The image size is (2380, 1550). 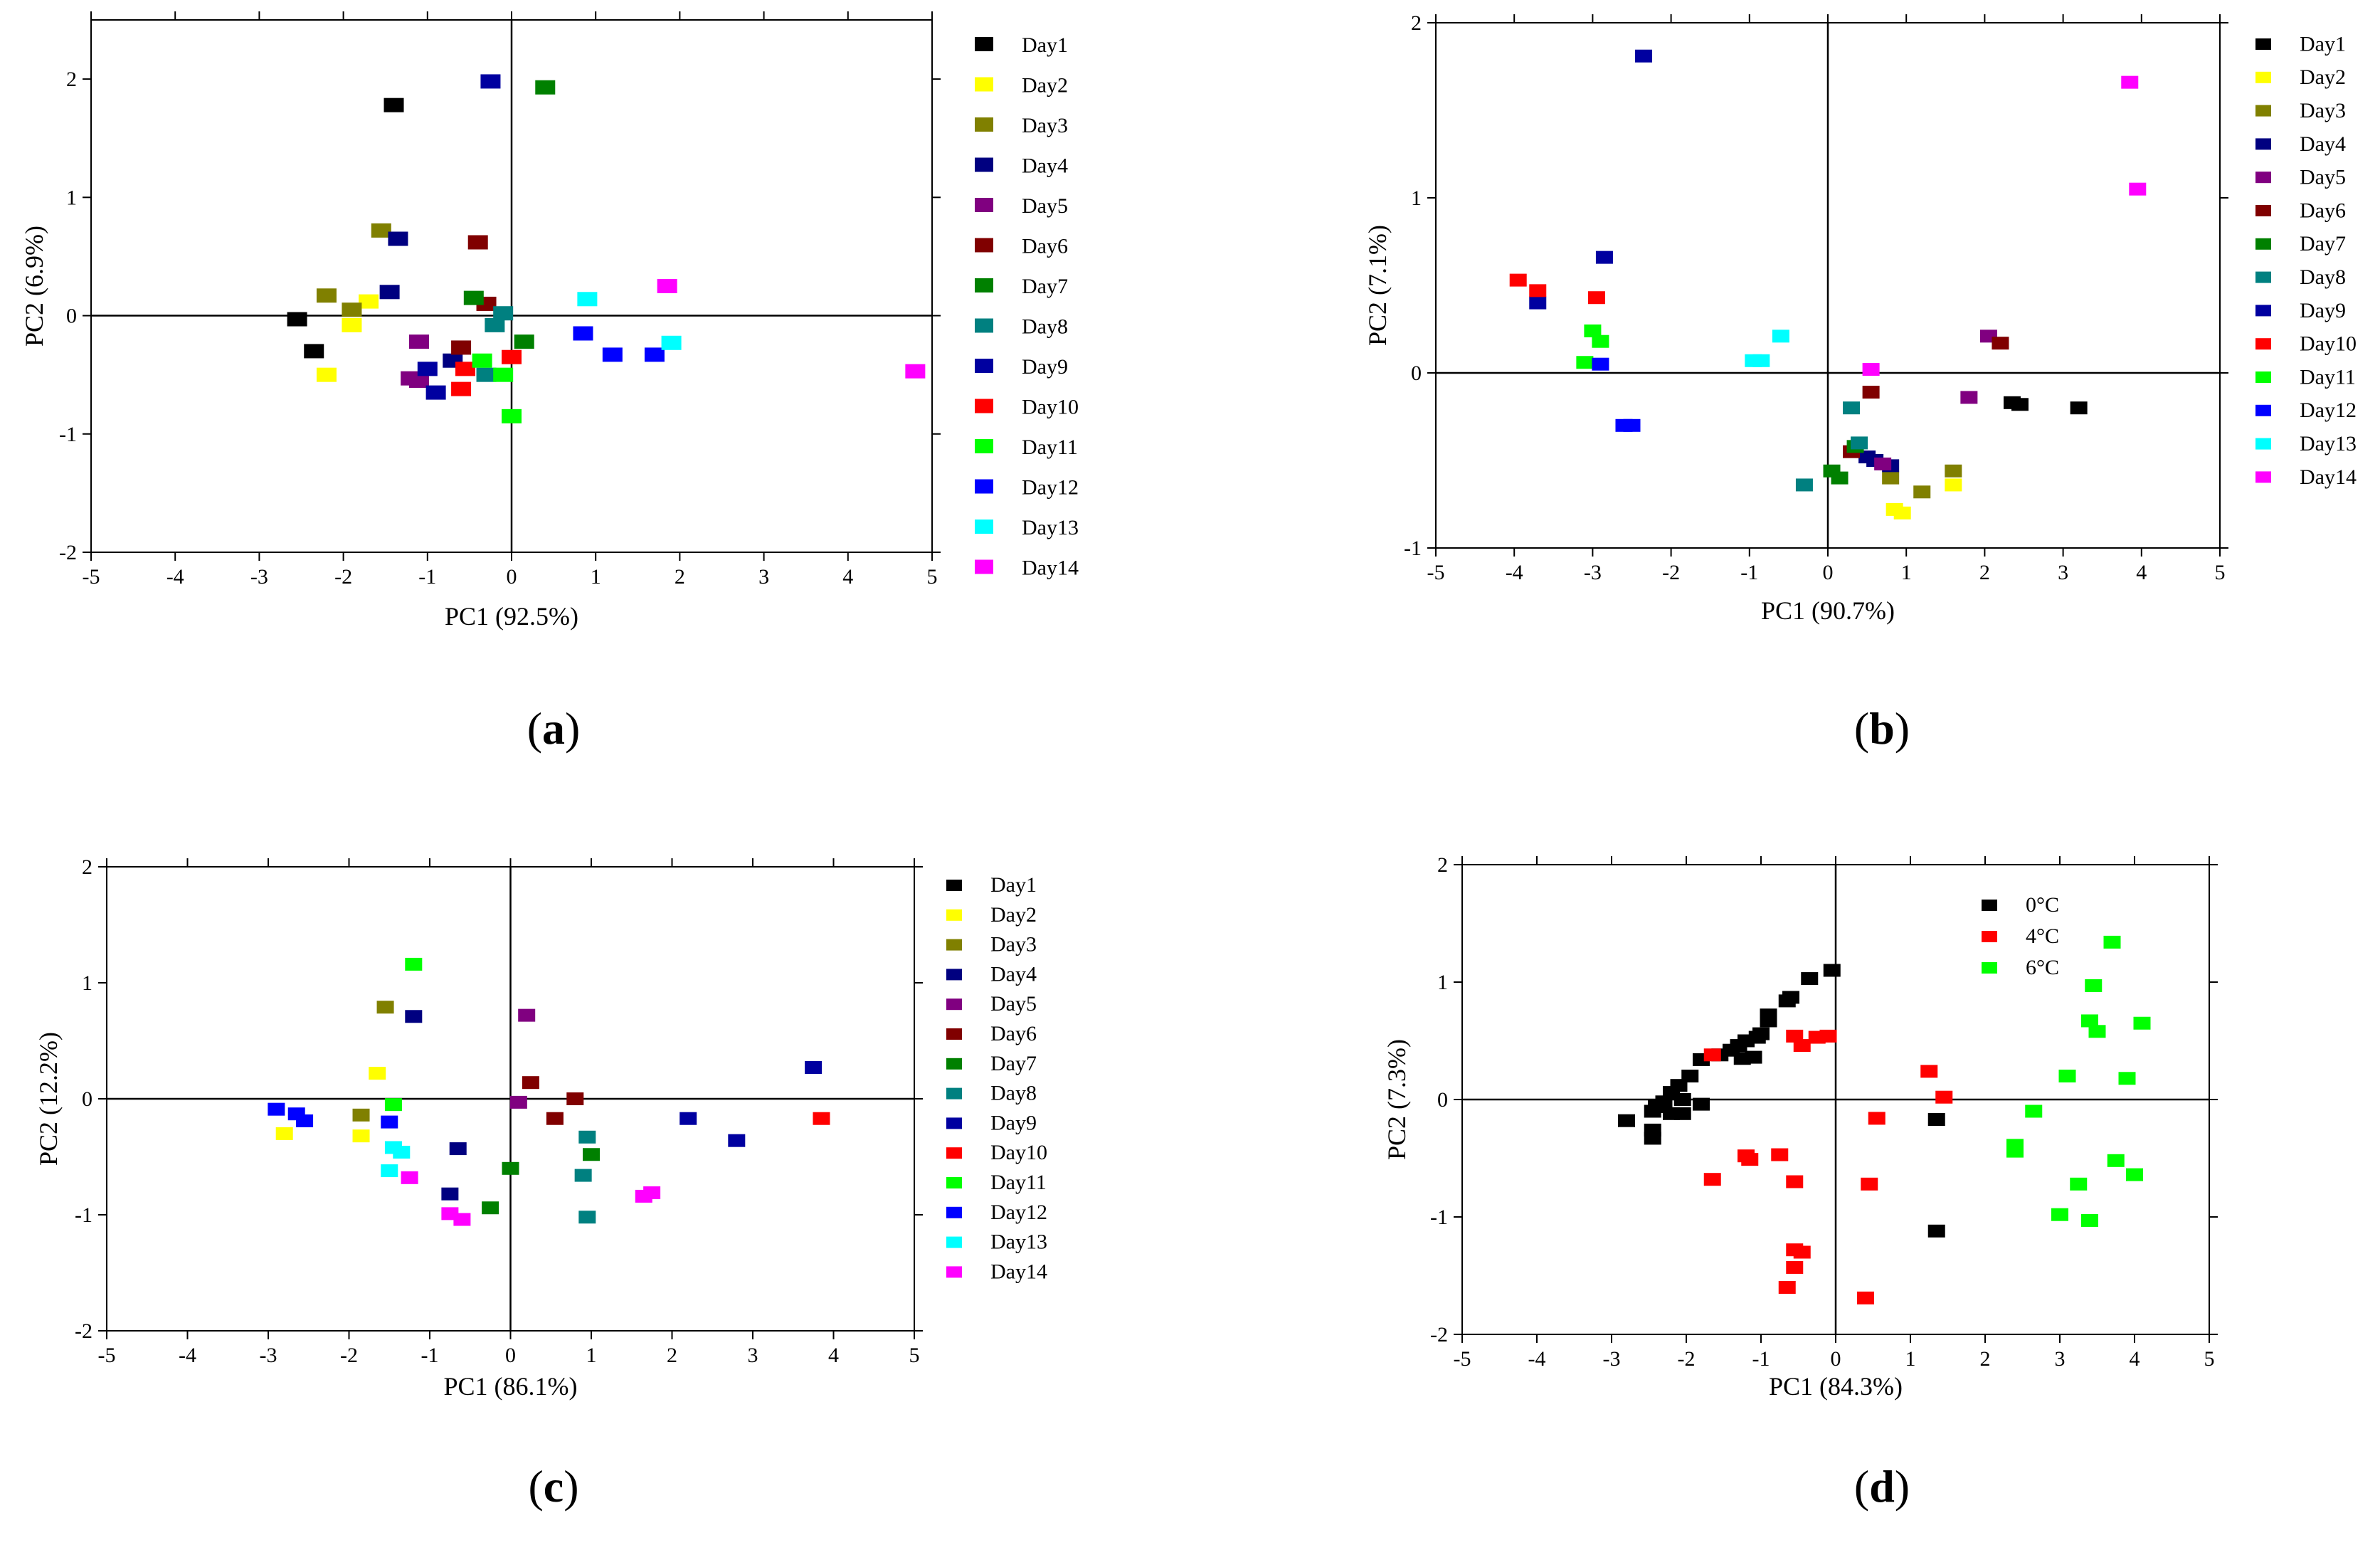 What do you see at coordinates (1902, 729) in the screenshot?
I see `panel-label-close: )` at bounding box center [1902, 729].